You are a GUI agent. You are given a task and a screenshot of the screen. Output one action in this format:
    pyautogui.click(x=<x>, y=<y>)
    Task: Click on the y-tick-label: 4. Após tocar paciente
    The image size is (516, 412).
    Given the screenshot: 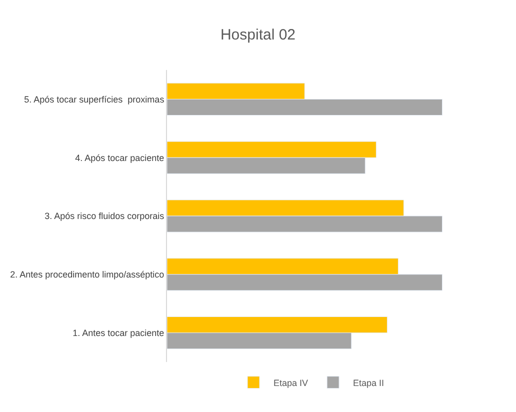 What is the action you would take?
    pyautogui.click(x=119, y=157)
    